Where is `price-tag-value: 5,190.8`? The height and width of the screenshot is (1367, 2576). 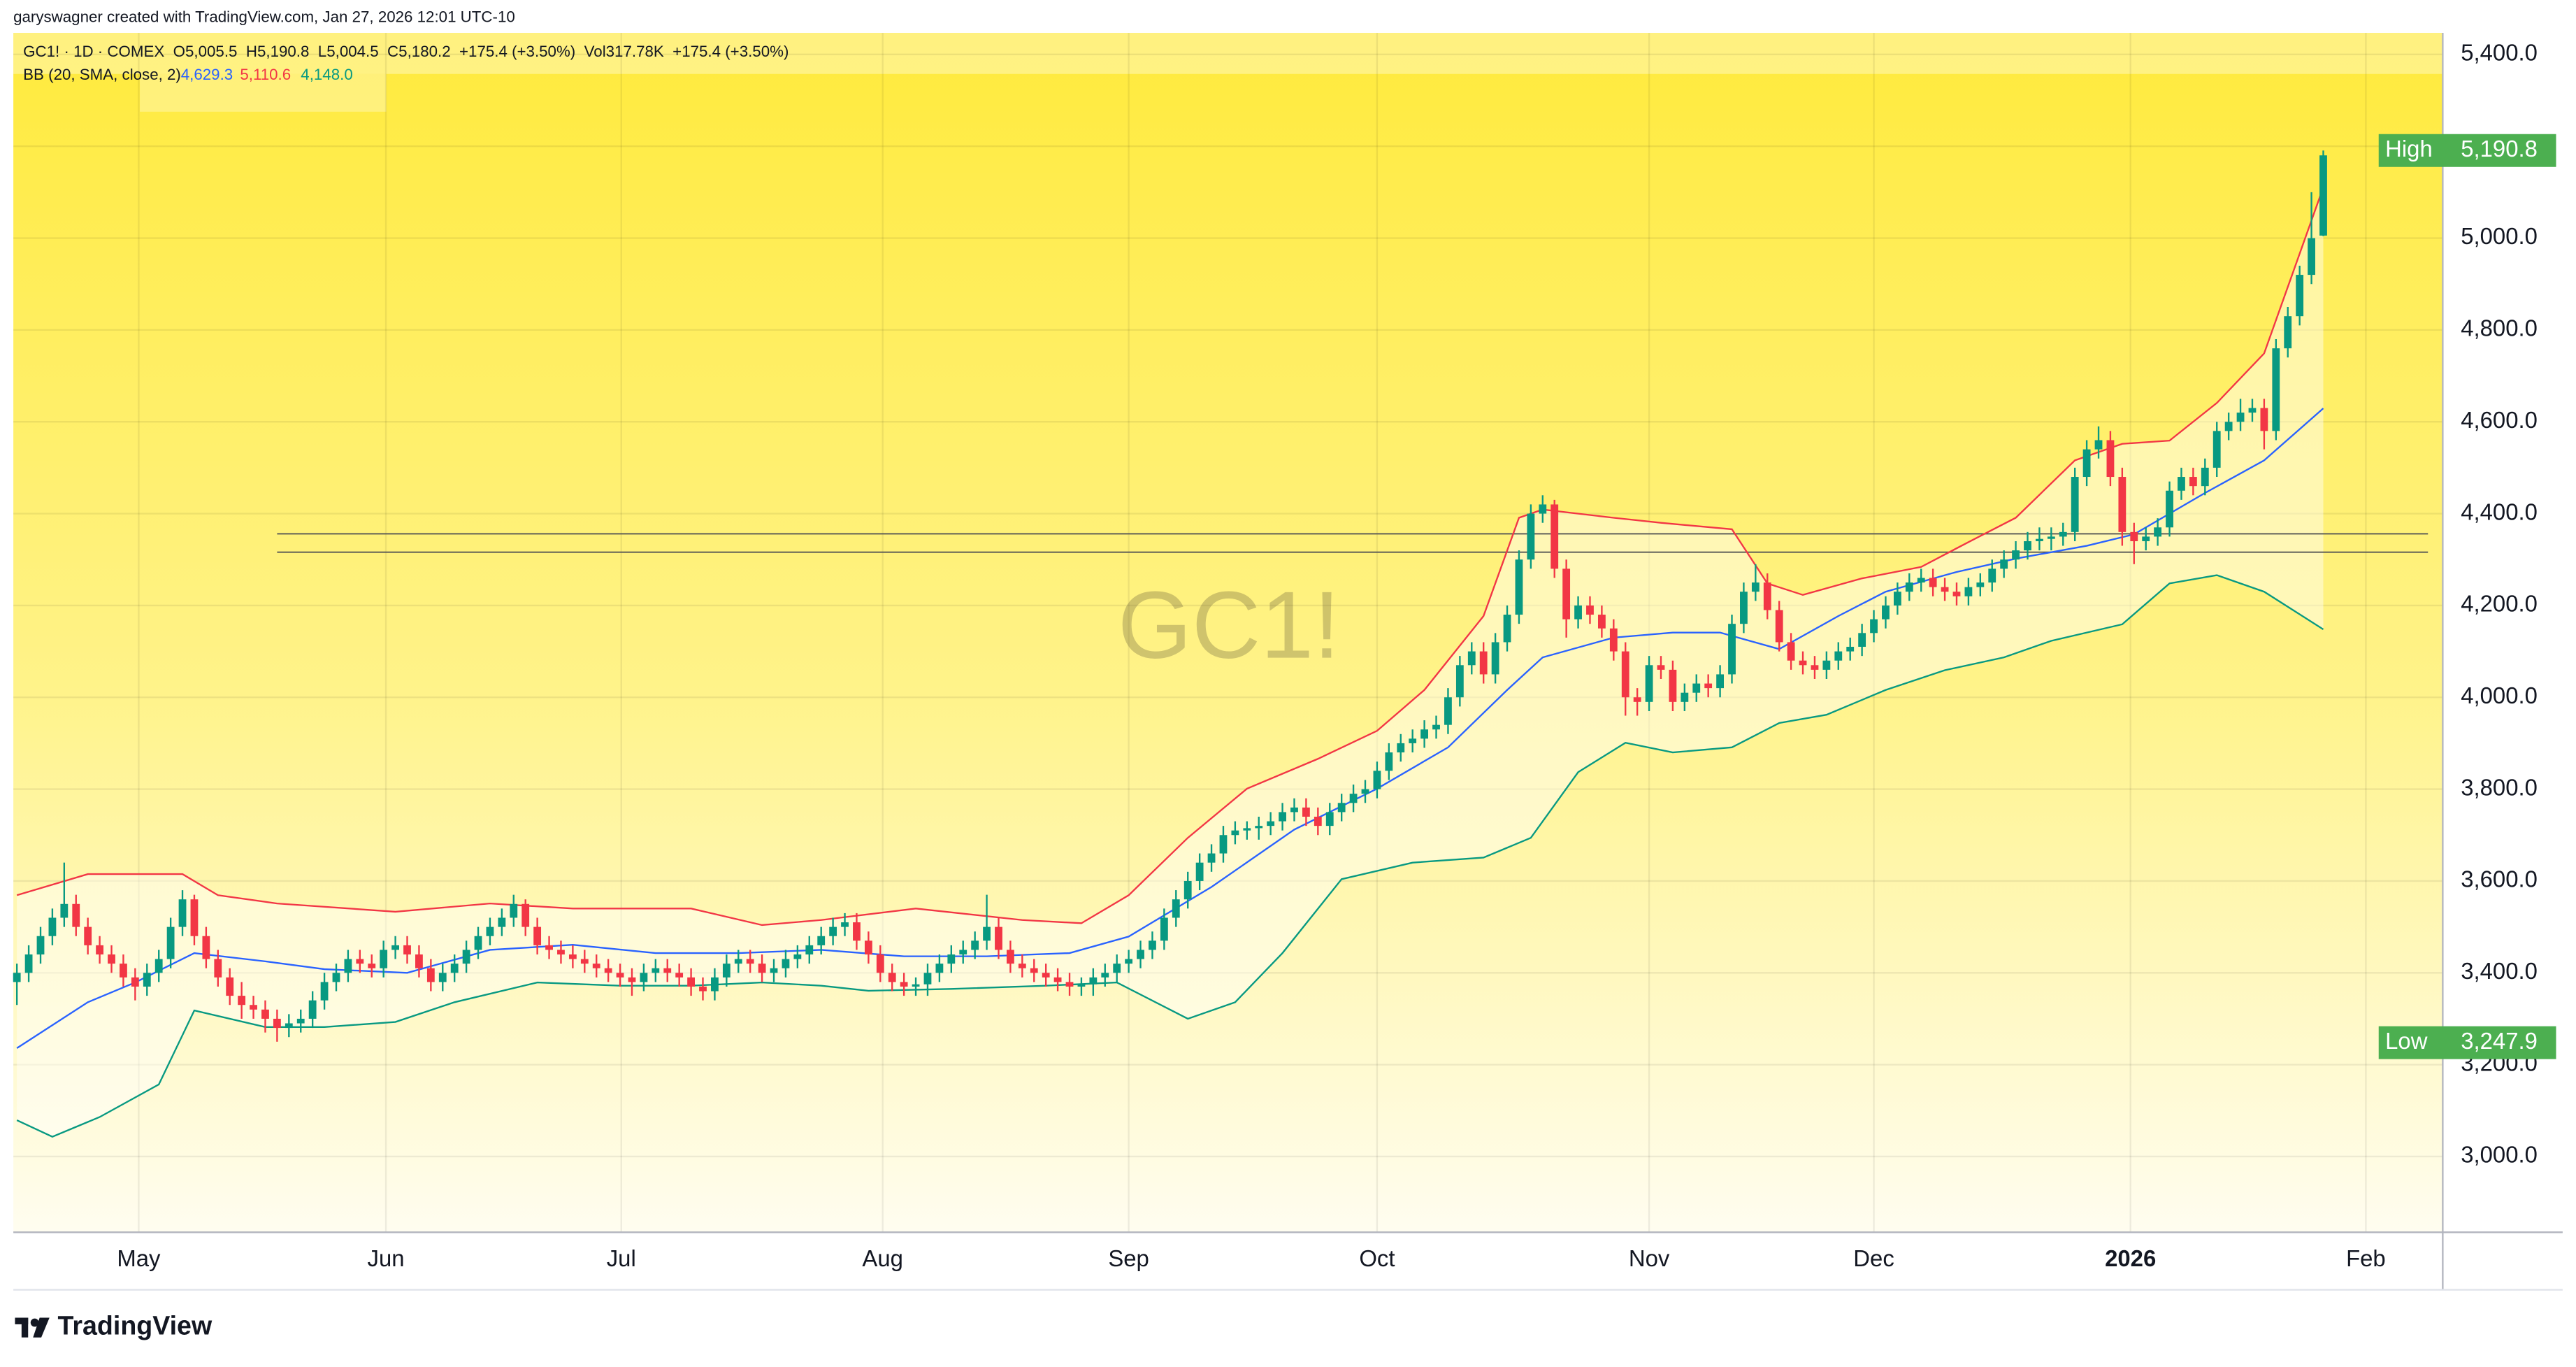 price-tag-value: 5,190.8 is located at coordinates (2499, 149).